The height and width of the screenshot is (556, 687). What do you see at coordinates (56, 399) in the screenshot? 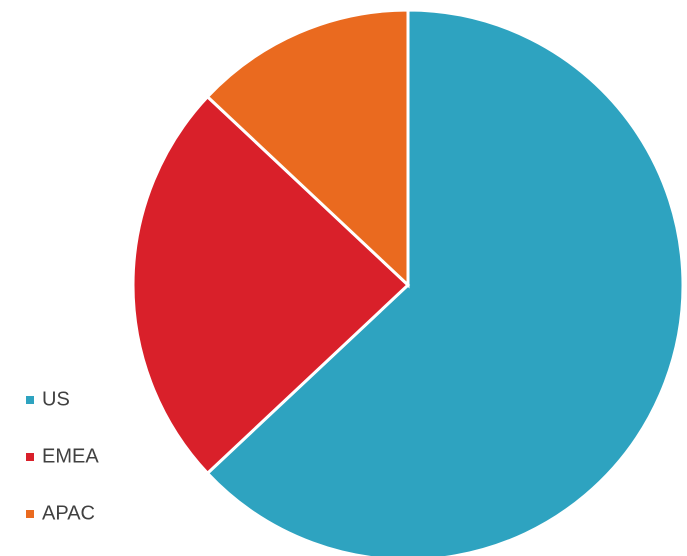
I see `legend-label: US` at bounding box center [56, 399].